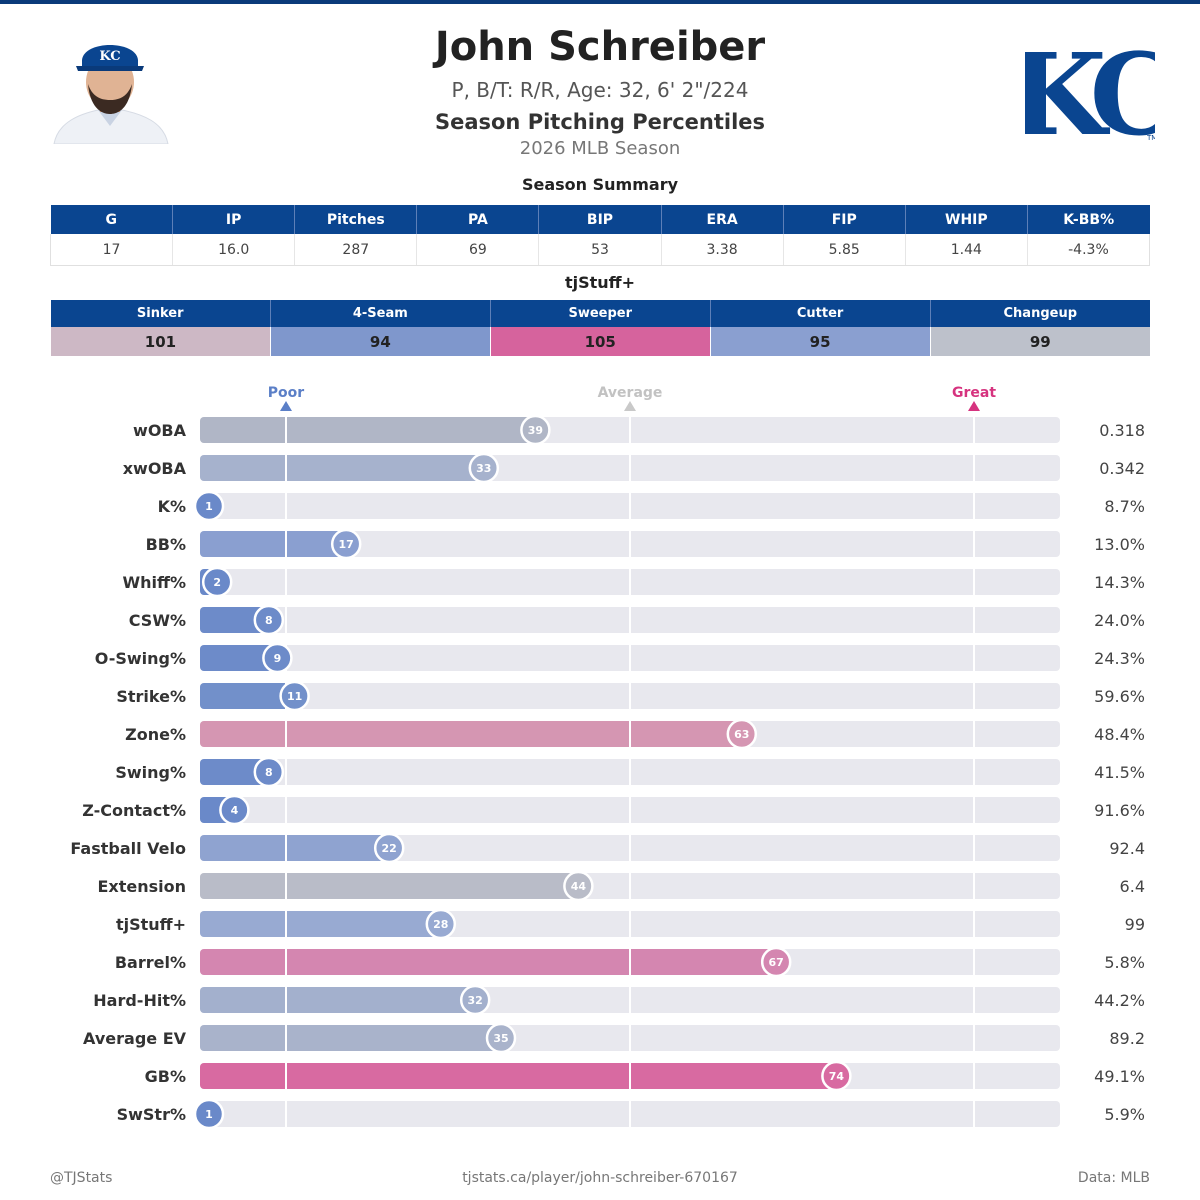  What do you see at coordinates (166, 544) in the screenshot?
I see `metric-label: BB%` at bounding box center [166, 544].